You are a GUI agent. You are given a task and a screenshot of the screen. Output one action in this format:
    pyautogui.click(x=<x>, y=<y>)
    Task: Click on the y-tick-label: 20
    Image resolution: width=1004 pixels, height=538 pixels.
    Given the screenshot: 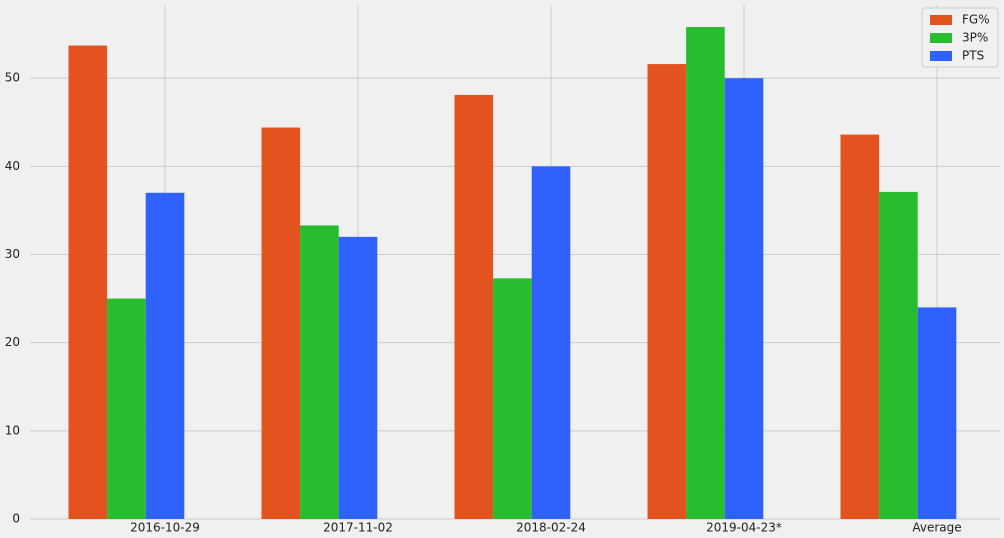 What is the action you would take?
    pyautogui.click(x=12, y=342)
    